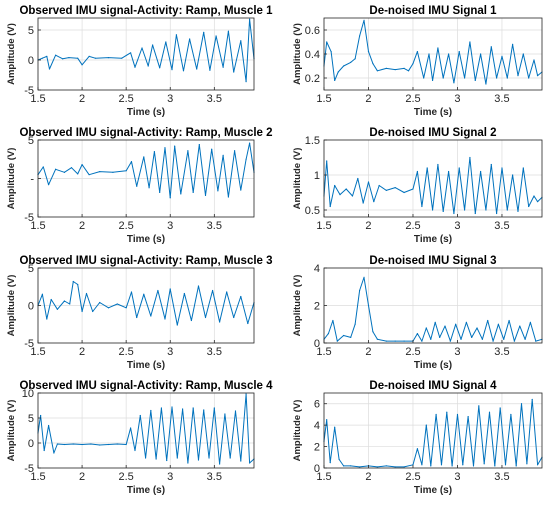 Image resolution: width=550 pixels, height=509 pixels. What do you see at coordinates (432, 261) in the screenshot?
I see `chart-title: De-noised IMU Signal 3` at bounding box center [432, 261].